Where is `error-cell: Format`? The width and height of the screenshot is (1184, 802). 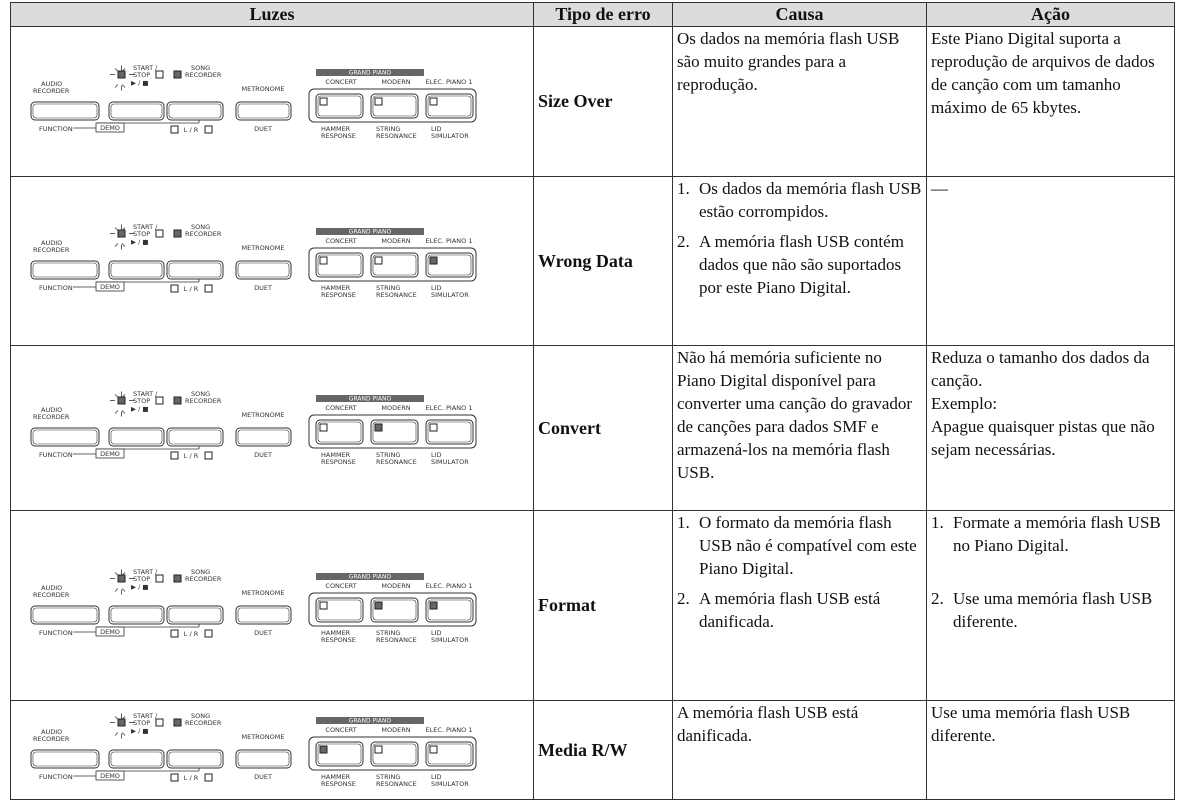
error-cell: Format is located at coordinates (603, 605).